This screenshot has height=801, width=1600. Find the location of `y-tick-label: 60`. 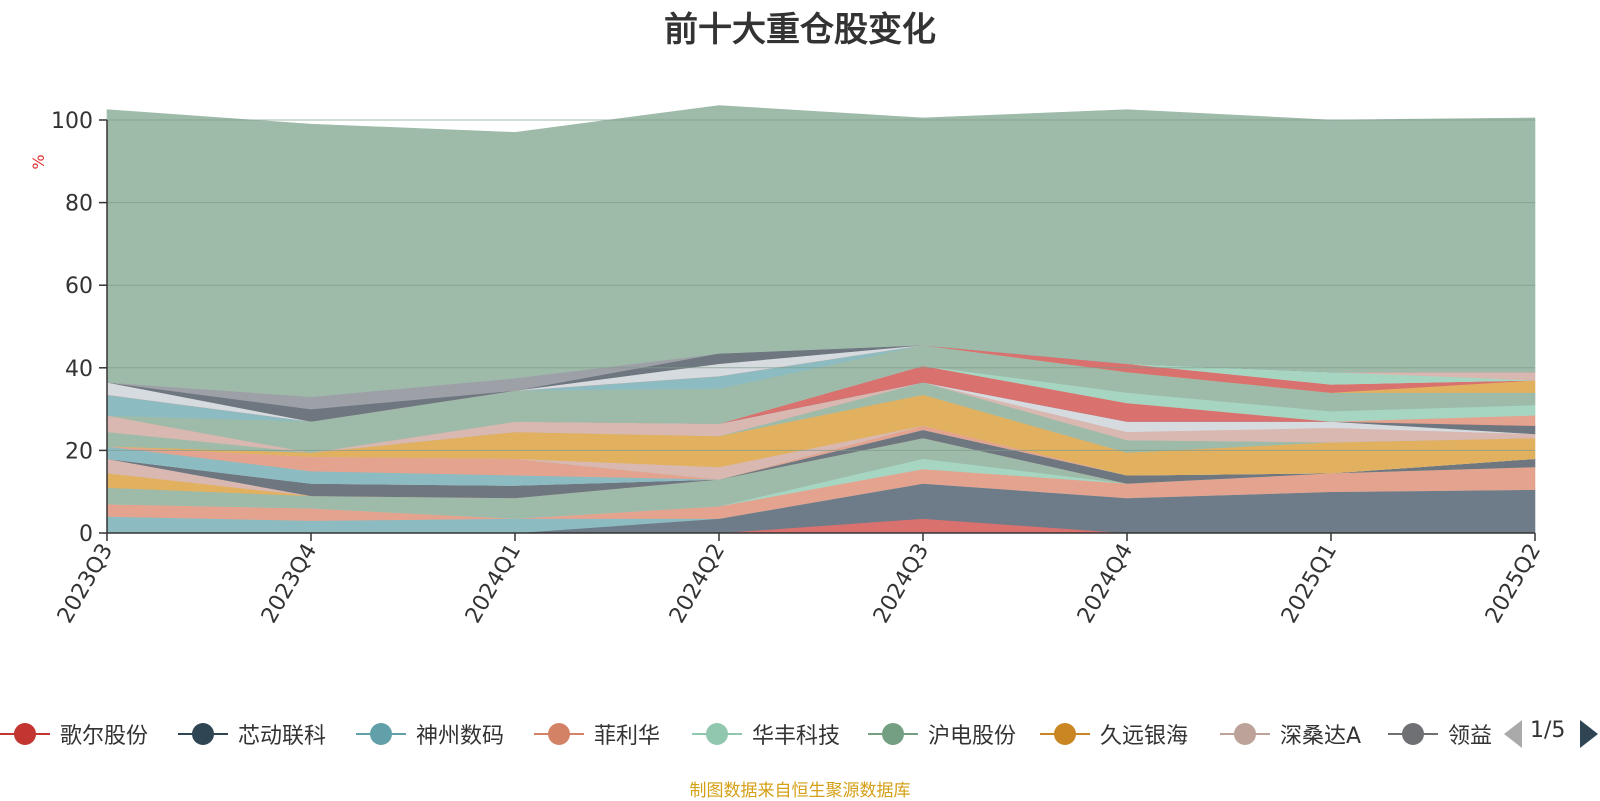

y-tick-label: 60 is located at coordinates (79, 286).